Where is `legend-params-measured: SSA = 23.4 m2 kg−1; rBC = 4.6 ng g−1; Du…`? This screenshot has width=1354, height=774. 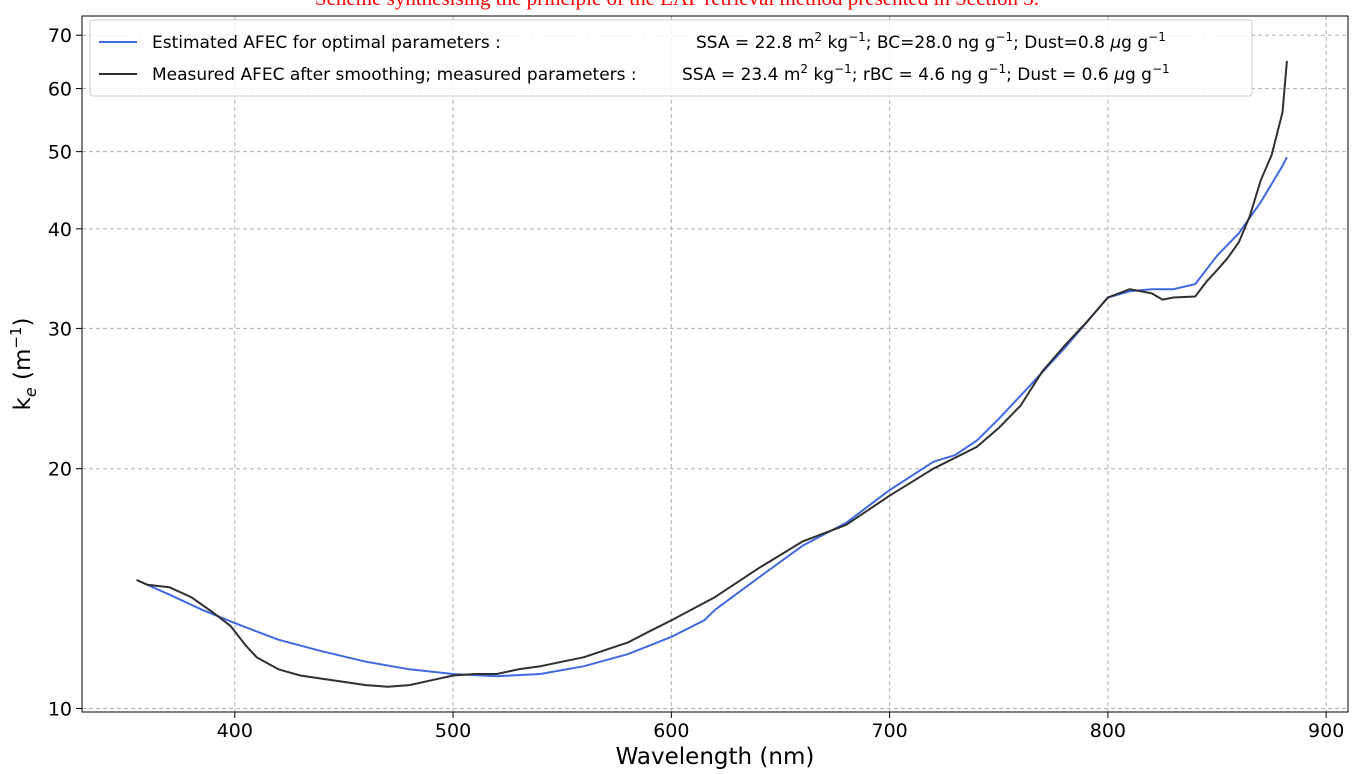 legend-params-measured: SSA = 23.4 m2 kg−1; rBC = 4.6 ng g−1; Du… is located at coordinates (926, 73).